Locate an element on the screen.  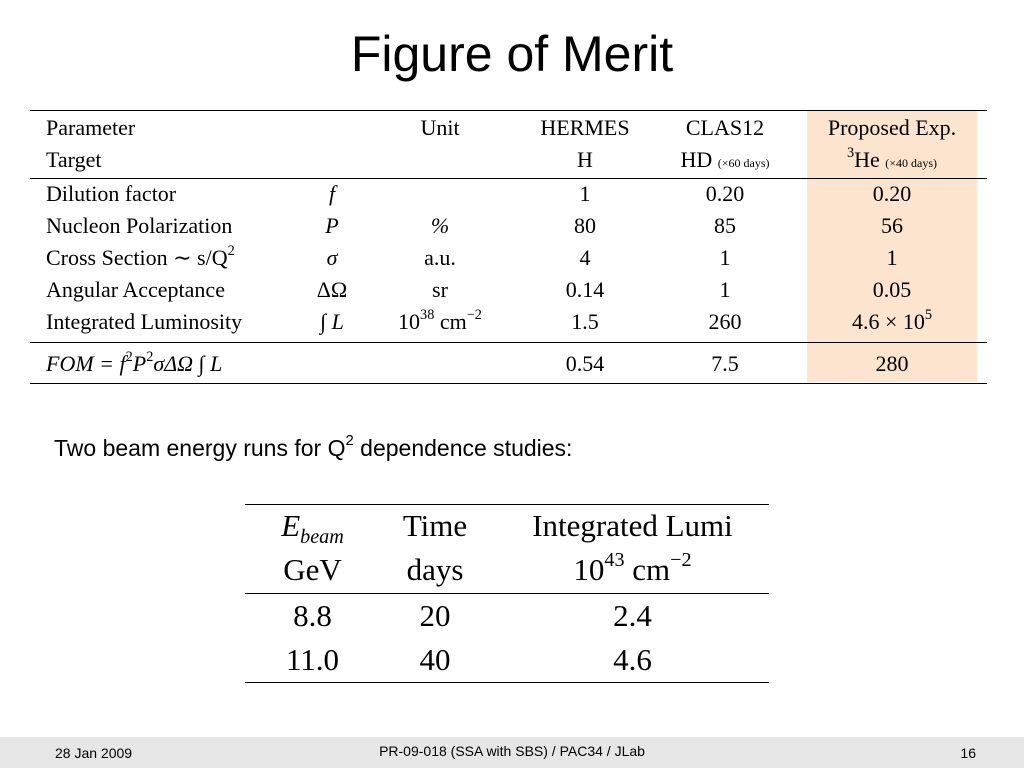
fom-formula-sup-b: 2 is located at coordinates (150, 356).